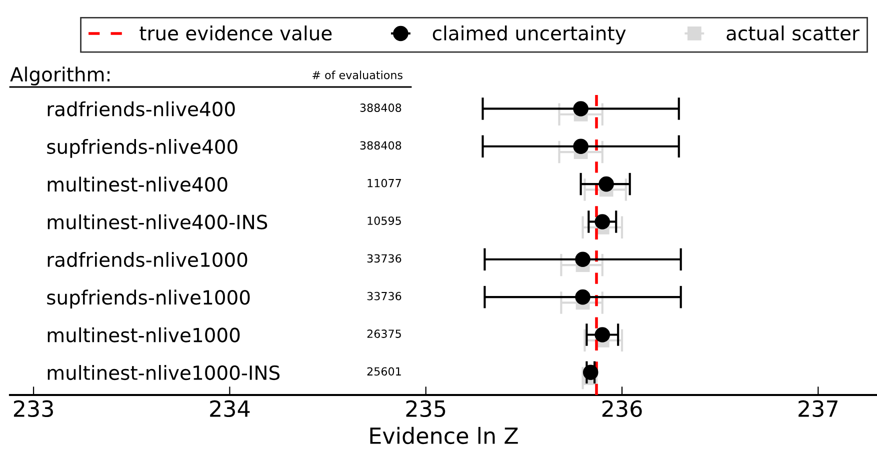  What do you see at coordinates (622, 409) in the screenshot?
I see `x-tick-label: 236` at bounding box center [622, 409].